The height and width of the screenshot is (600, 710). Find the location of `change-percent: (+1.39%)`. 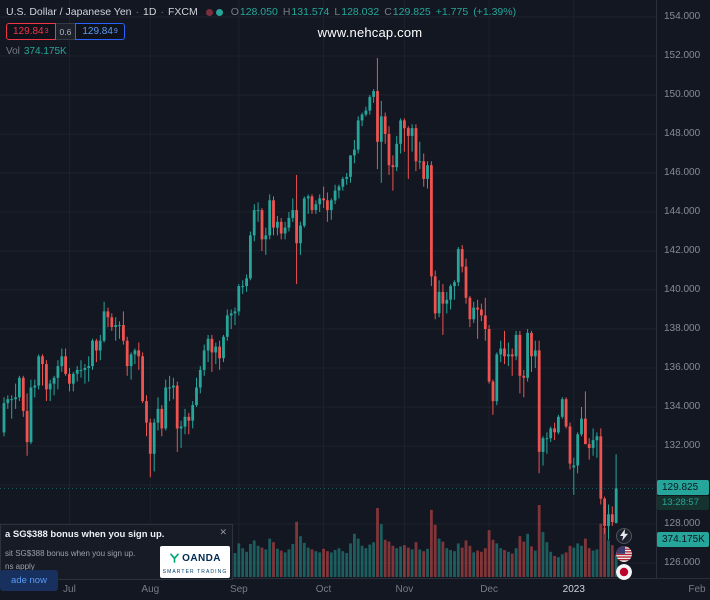

change-percent: (+1.39%) is located at coordinates (495, 12).